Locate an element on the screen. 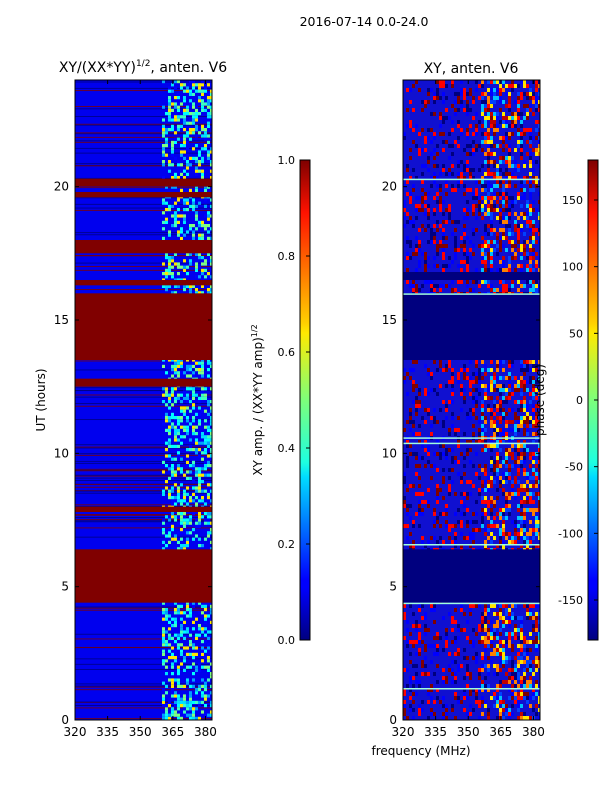  heatmap-stripe is located at coordinates (143, 515).